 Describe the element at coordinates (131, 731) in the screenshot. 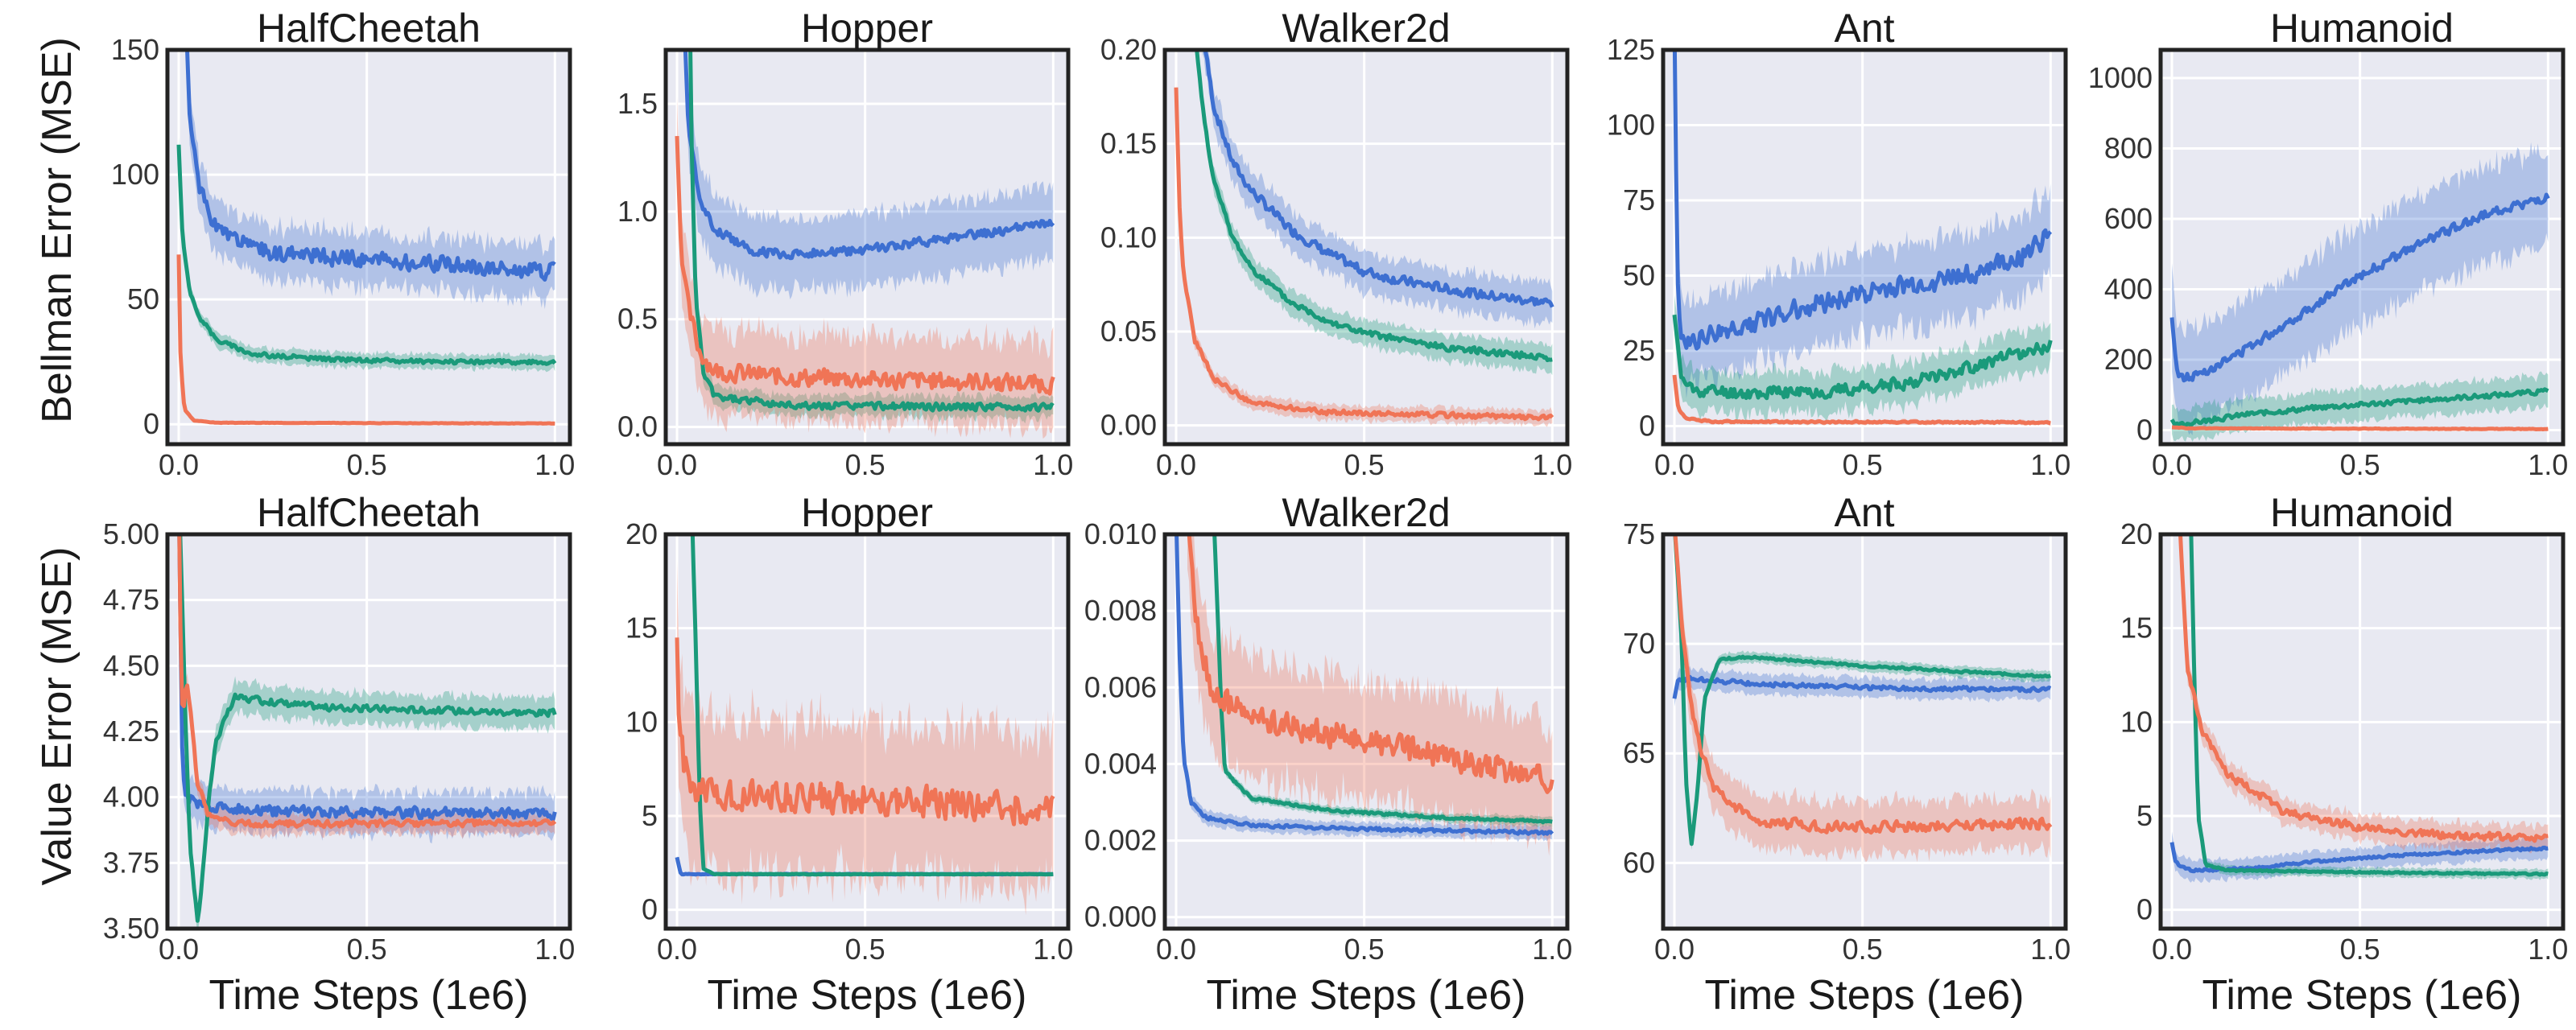

I see `y-tick-label: 4.25` at that location.